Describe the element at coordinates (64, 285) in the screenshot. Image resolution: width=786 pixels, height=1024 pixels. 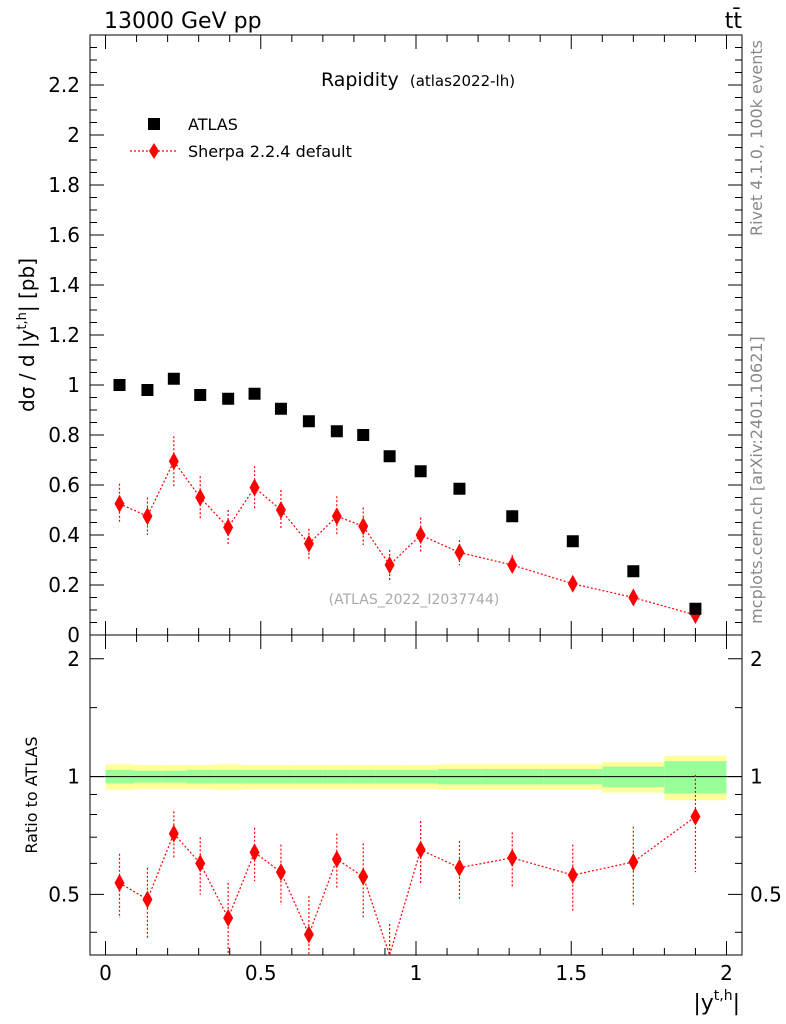
I see `y-tick-label: 1.4` at that location.